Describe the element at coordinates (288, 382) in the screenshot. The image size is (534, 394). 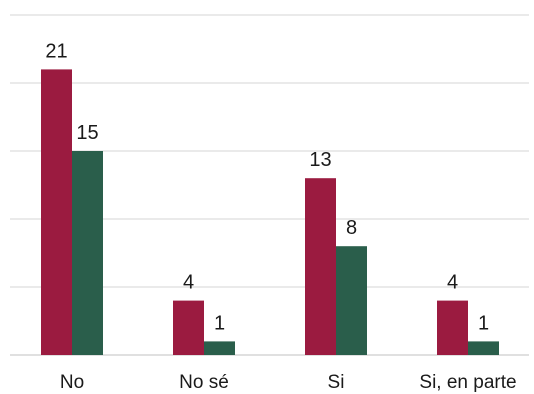
I see `category-labels: No No sé Si Si, en parte` at that location.